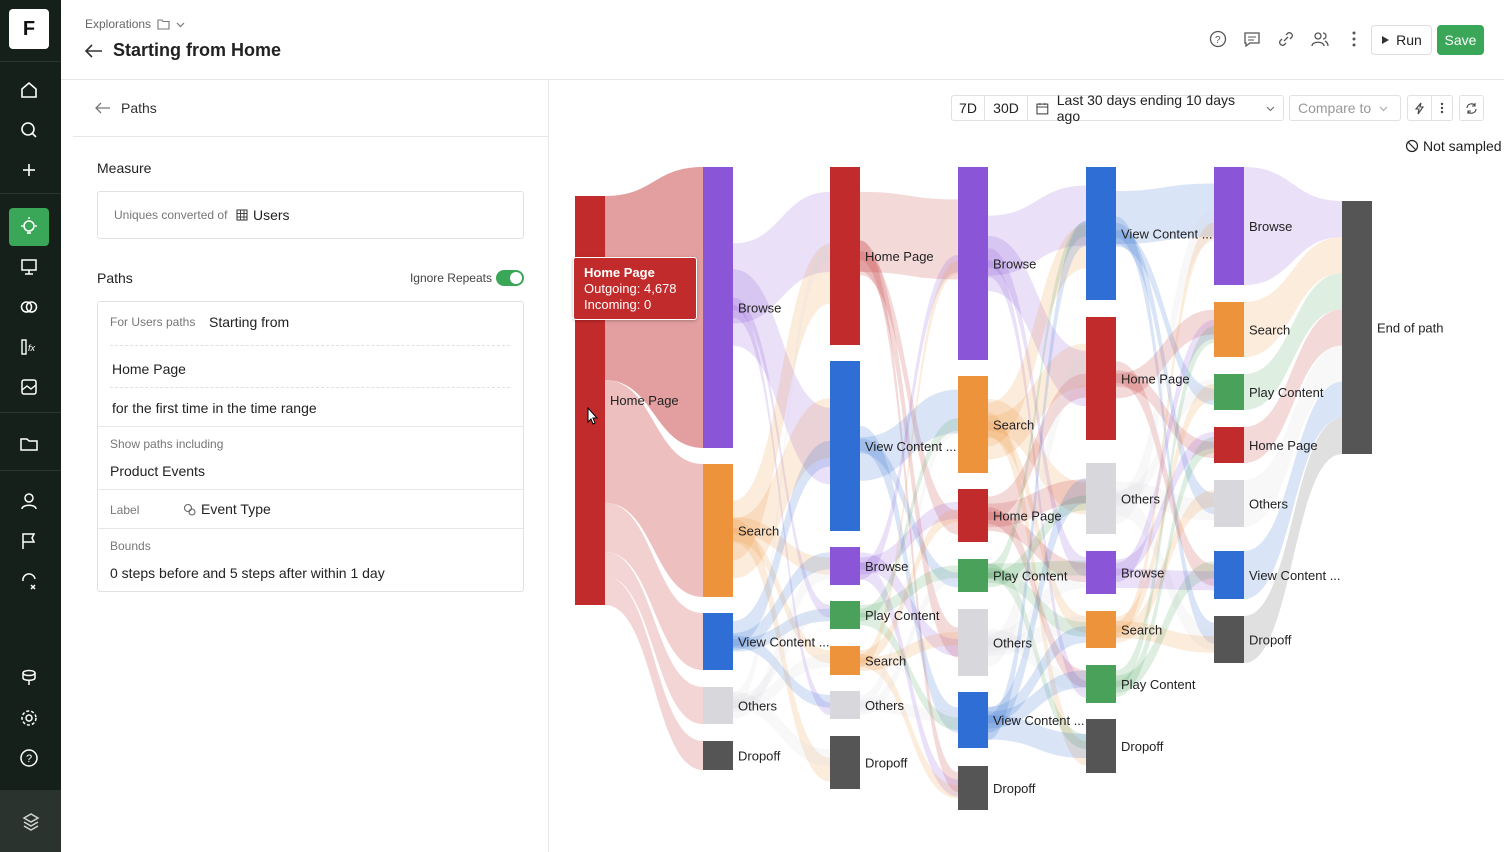  I want to click on range-30d-button: 30D, so click(1006, 108).